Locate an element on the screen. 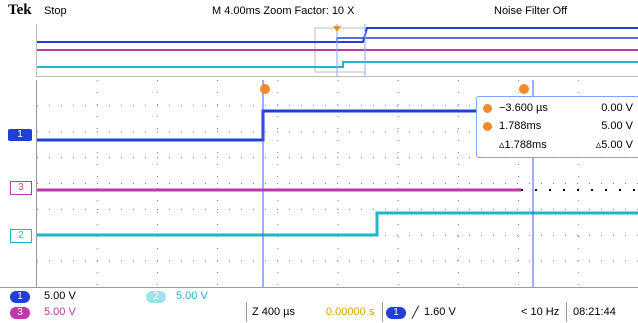  horizontal-position: 0.00000 s is located at coordinates (350, 312).